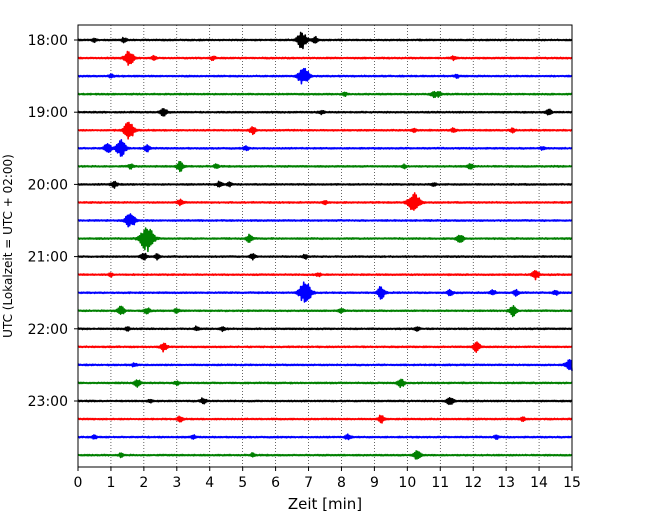 The width and height of the screenshot is (650, 520). What do you see at coordinates (8, 246) in the screenshot?
I see `y-axis-title: UTC (Lokalzeit = UTC + 02:00)` at bounding box center [8, 246].